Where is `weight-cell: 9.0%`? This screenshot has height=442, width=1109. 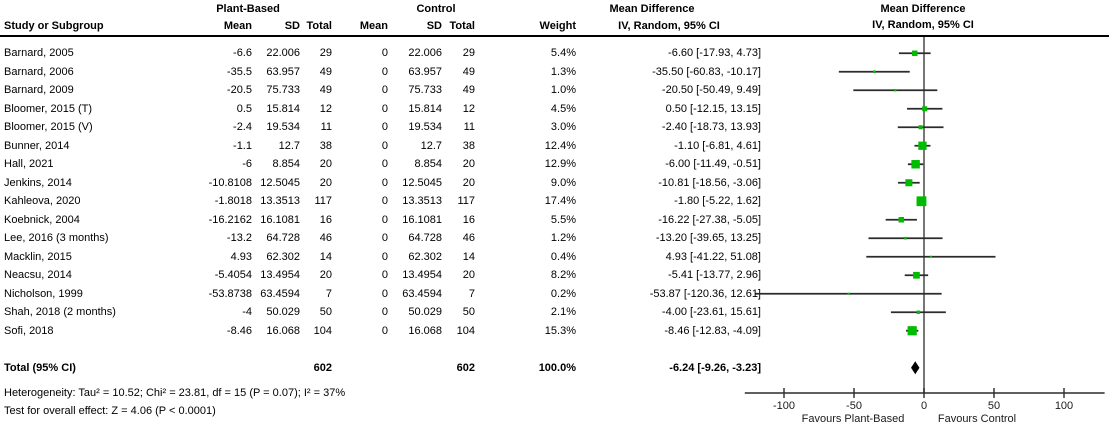 weight-cell: 9.0% is located at coordinates (563, 182).